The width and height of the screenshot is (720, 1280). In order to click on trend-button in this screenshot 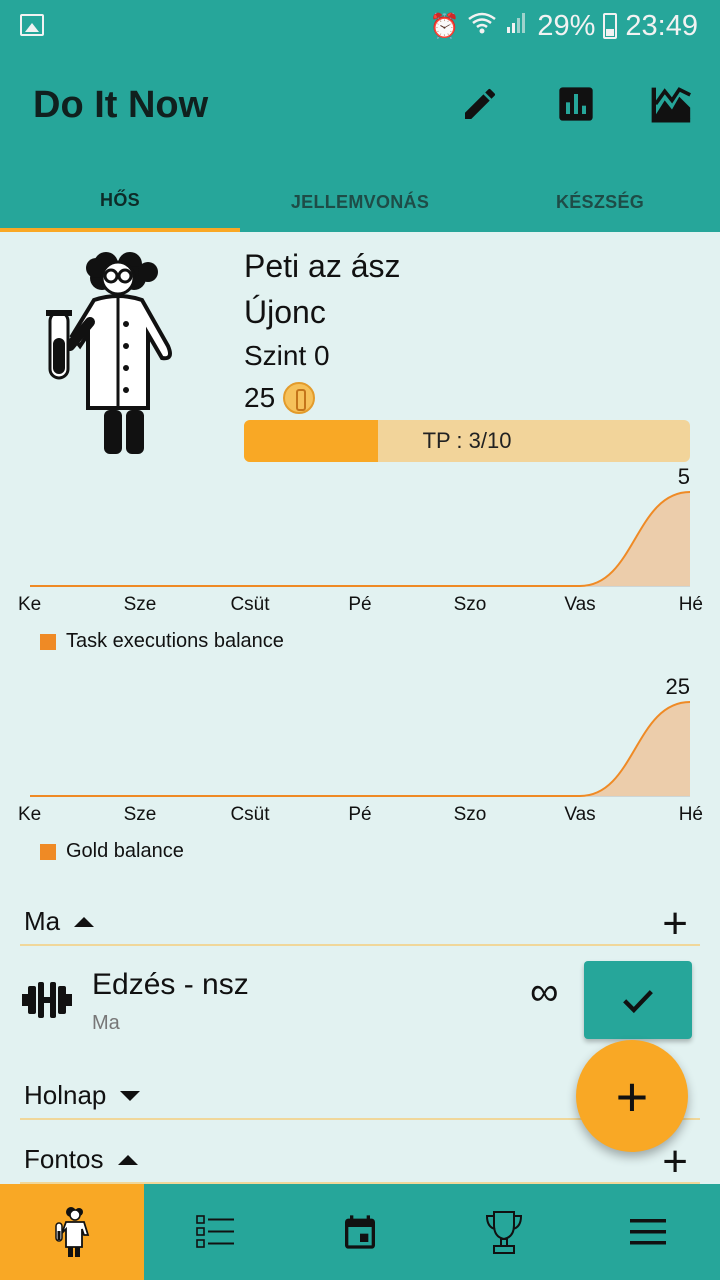, I will do `click(672, 104)`.